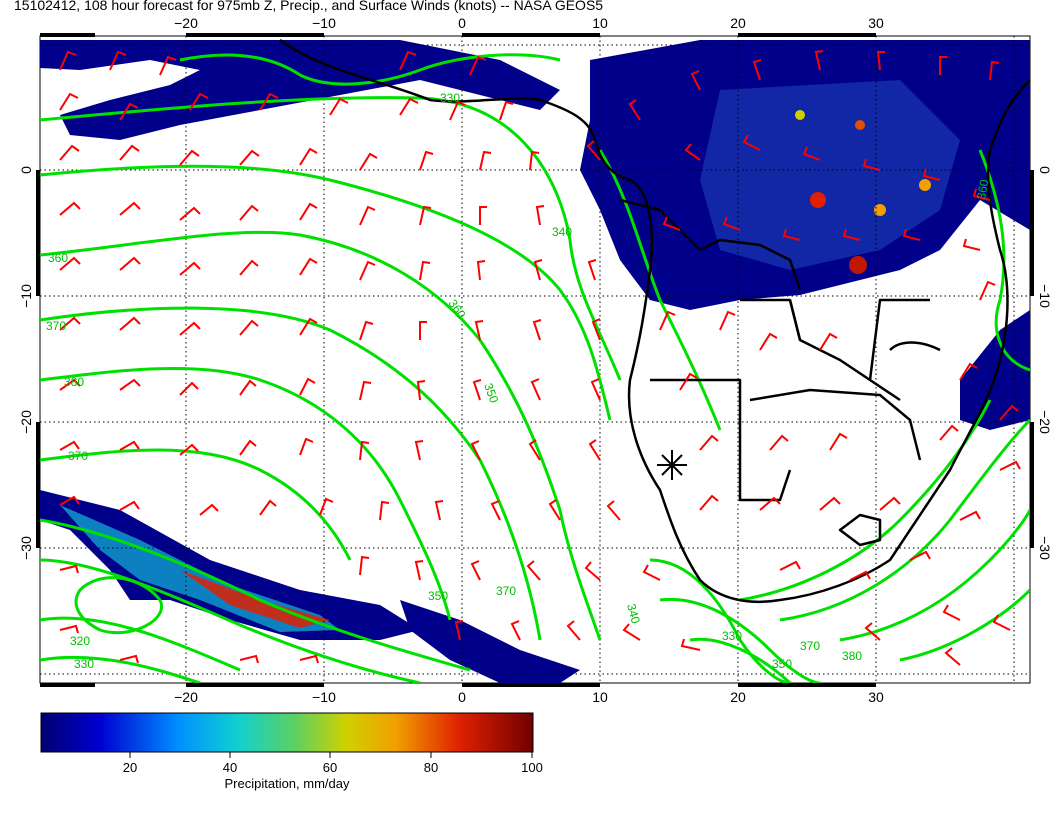  Describe the element at coordinates (287, 783) in the screenshot. I see `colorbar-title: Precipitation, mm/day` at that location.